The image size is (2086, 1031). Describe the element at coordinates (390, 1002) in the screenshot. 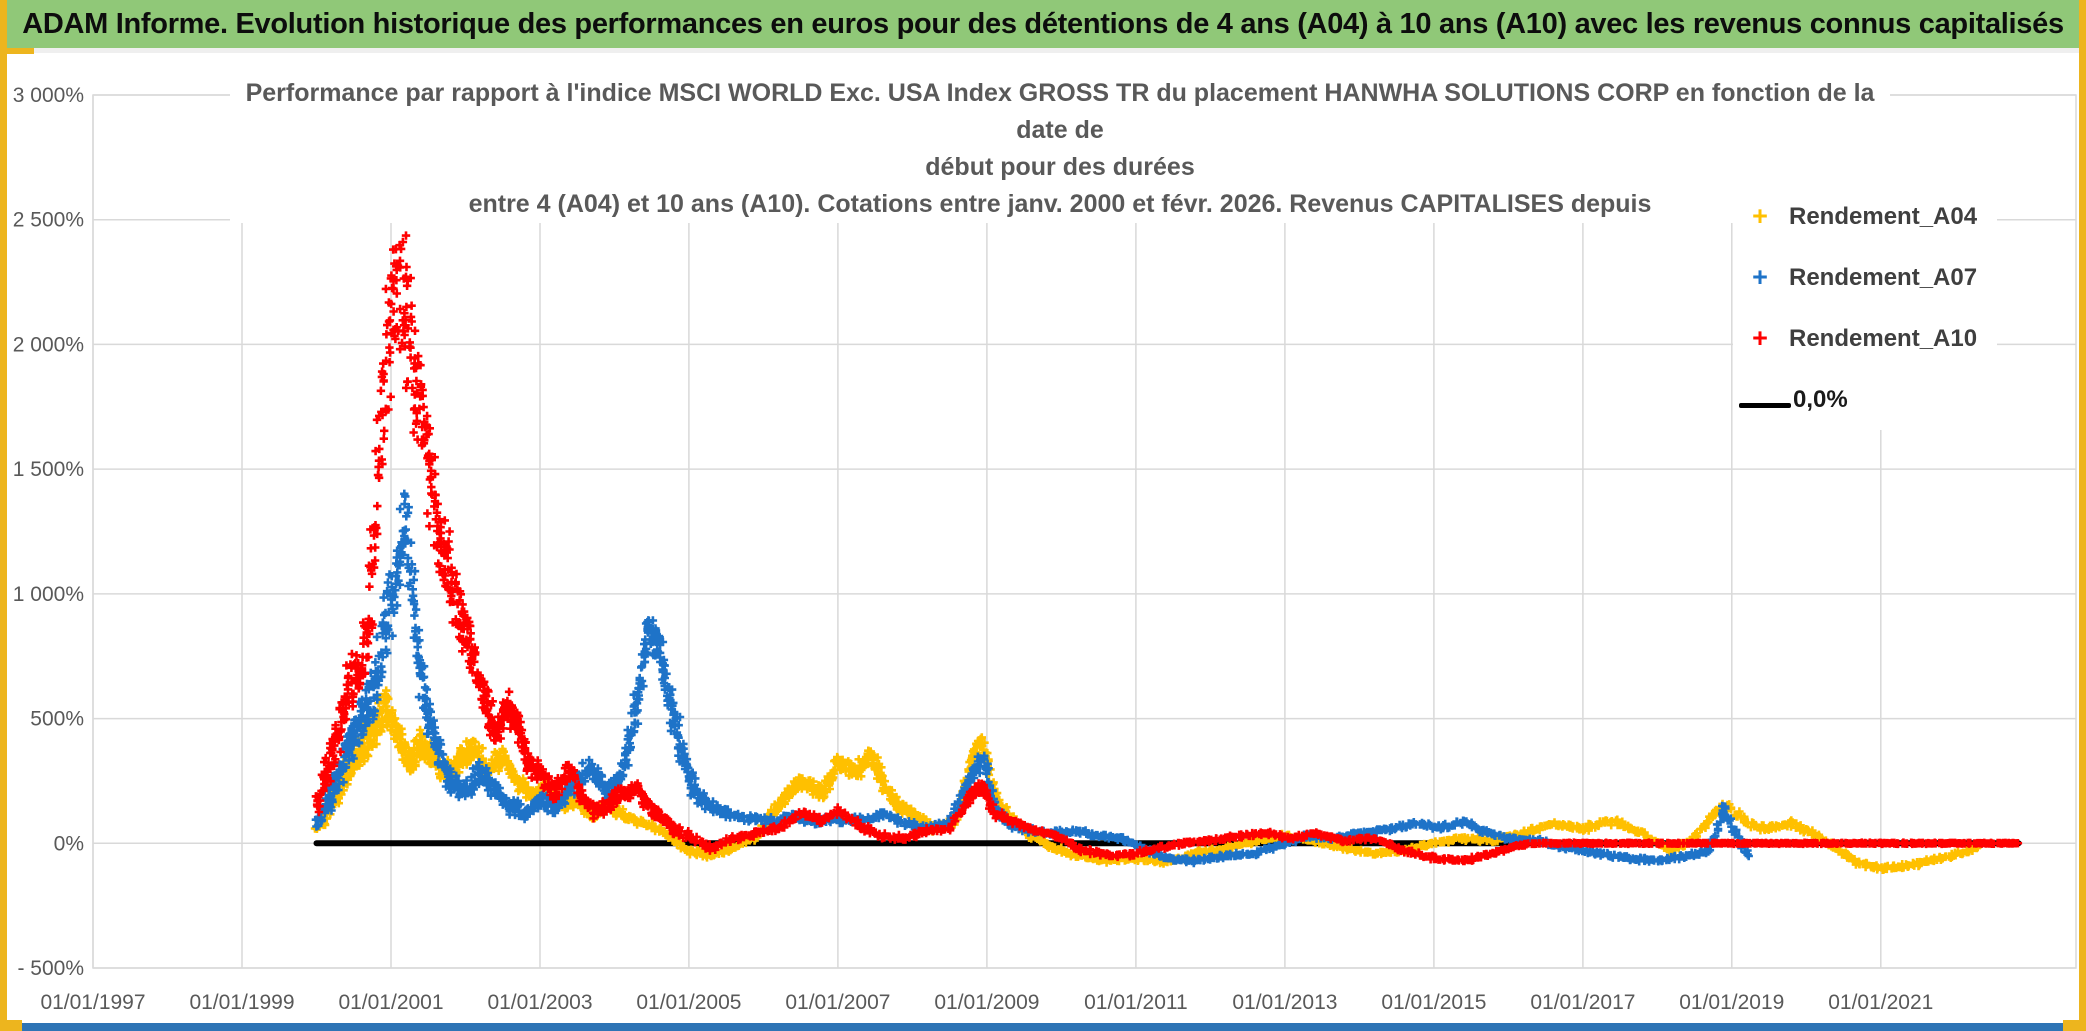

I see `svg-text: 01/01/2001` at that location.